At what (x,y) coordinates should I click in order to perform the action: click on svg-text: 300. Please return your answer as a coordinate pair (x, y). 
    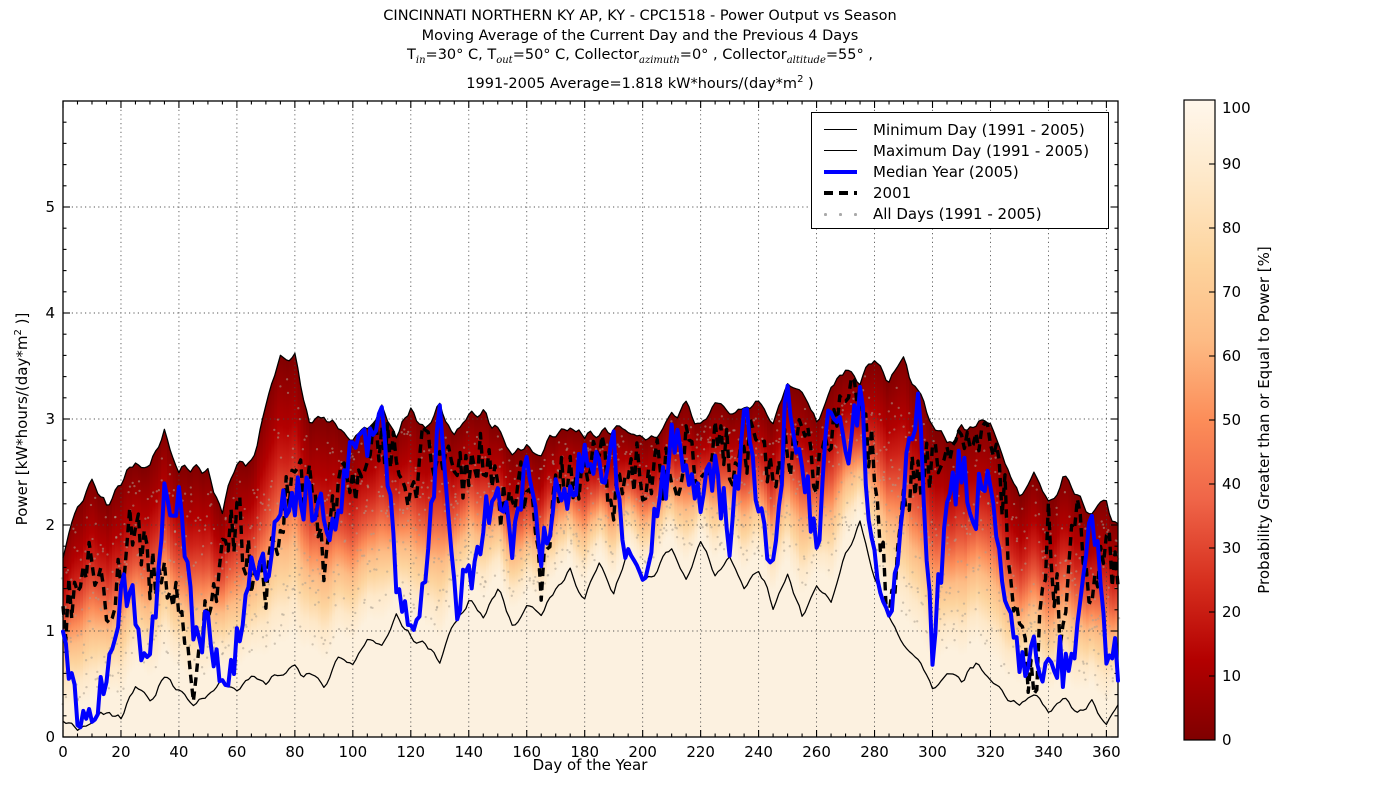
    Looking at the image, I should click on (932, 752).